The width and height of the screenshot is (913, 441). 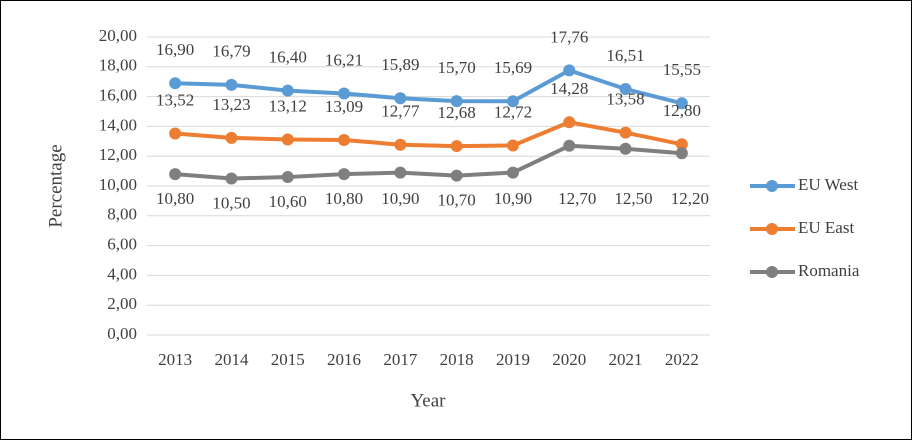 What do you see at coordinates (513, 111) in the screenshot?
I see `data-label: 12,72` at bounding box center [513, 111].